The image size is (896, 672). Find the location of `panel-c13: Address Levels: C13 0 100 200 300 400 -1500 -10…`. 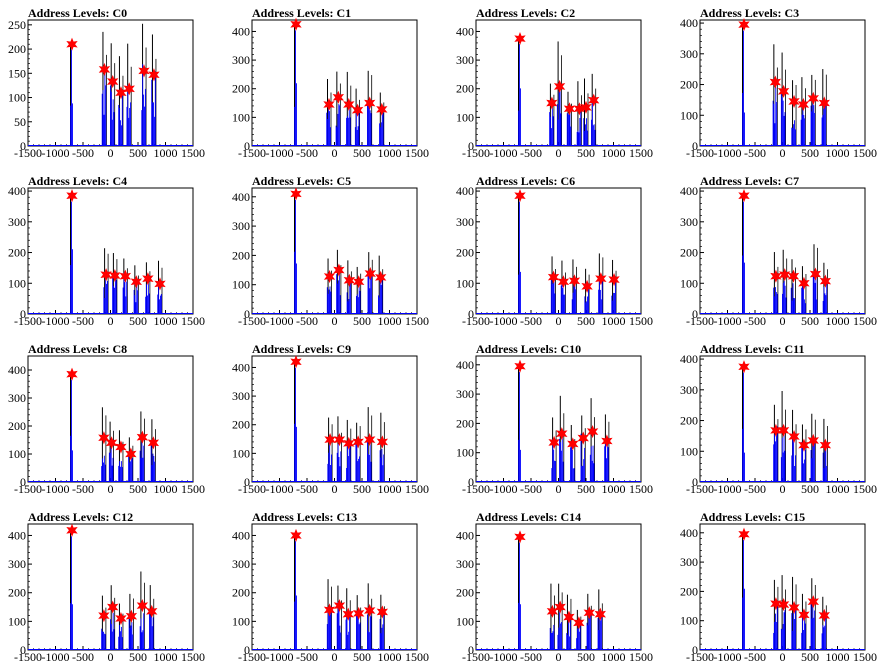

panel-c13: Address Levels: C13 0 100 200 300 400 -1500 -10… is located at coordinates (330, 587).